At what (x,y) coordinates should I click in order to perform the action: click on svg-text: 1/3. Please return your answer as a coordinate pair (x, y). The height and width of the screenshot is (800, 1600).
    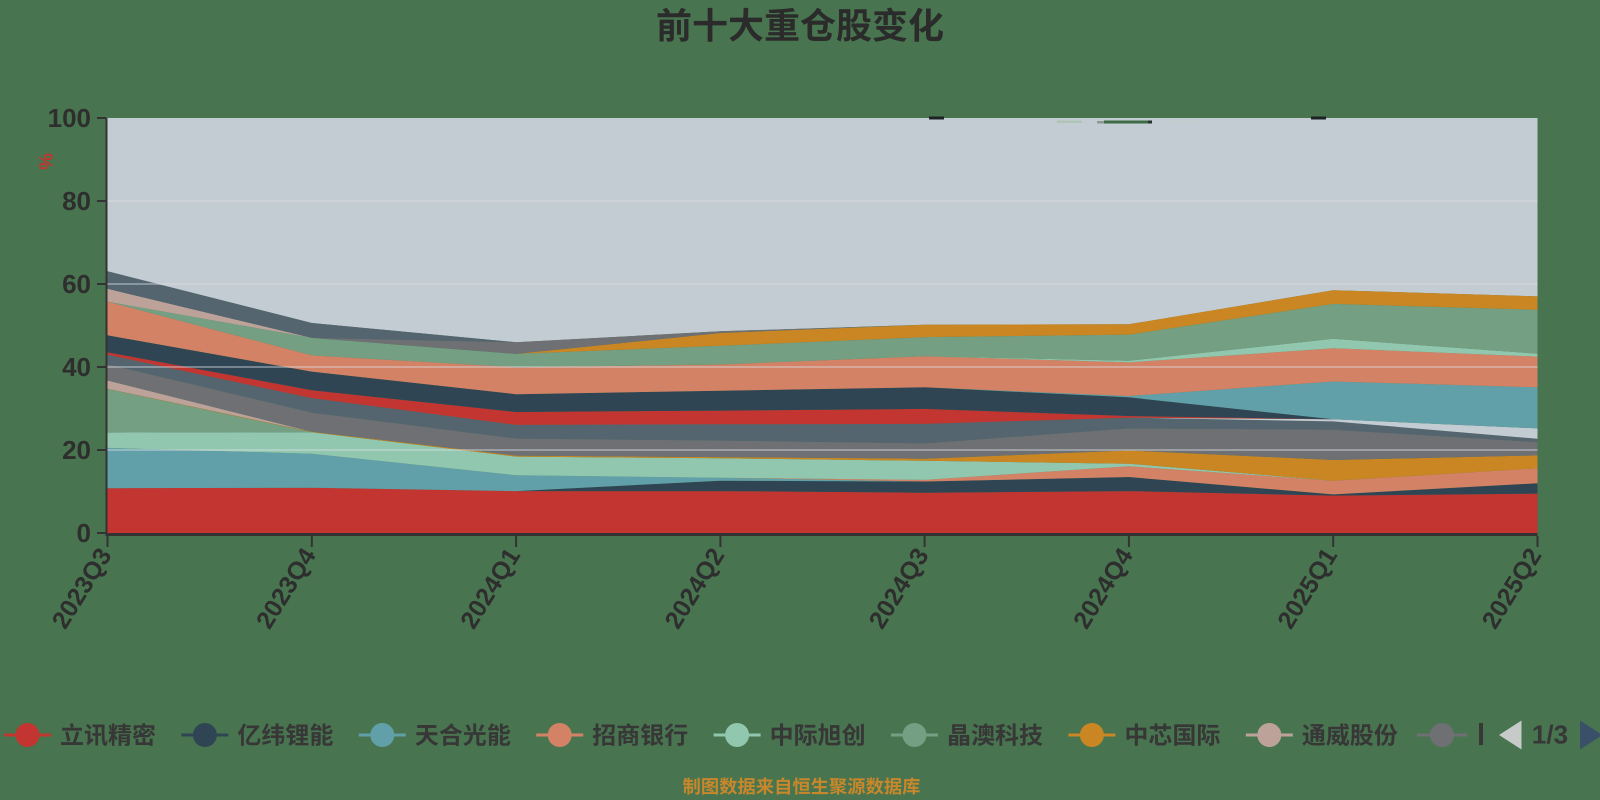
    Looking at the image, I should click on (1550, 735).